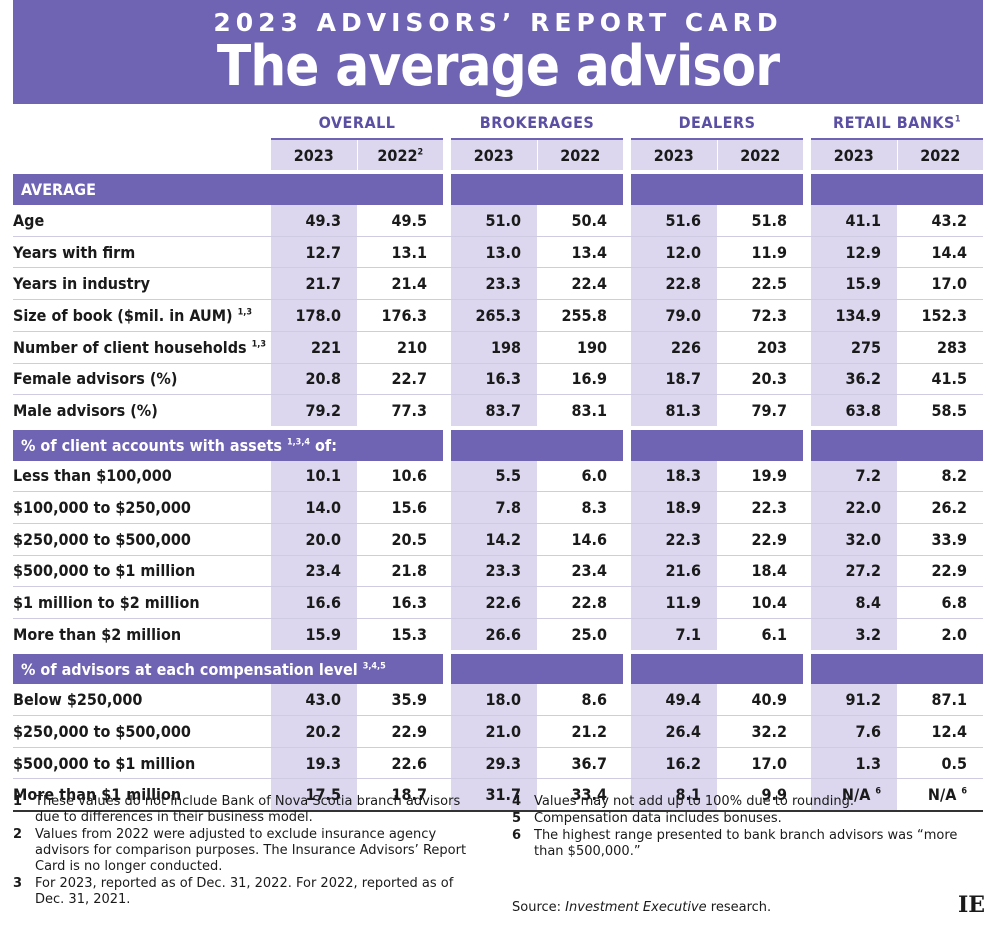  Describe the element at coordinates (854, 700) in the screenshot. I see `value-cell: 91.2` at that location.